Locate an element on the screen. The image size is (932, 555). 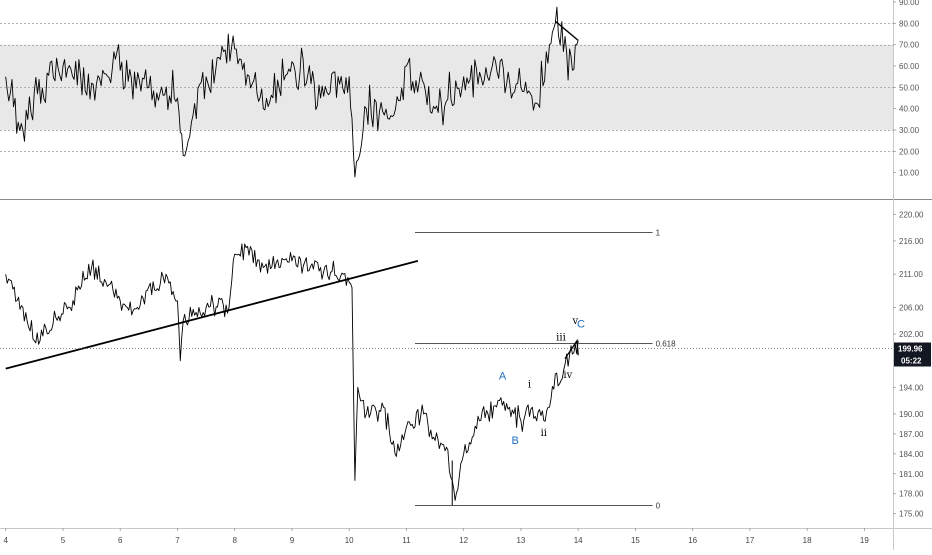
wave-label-i: i is located at coordinates (529, 384).